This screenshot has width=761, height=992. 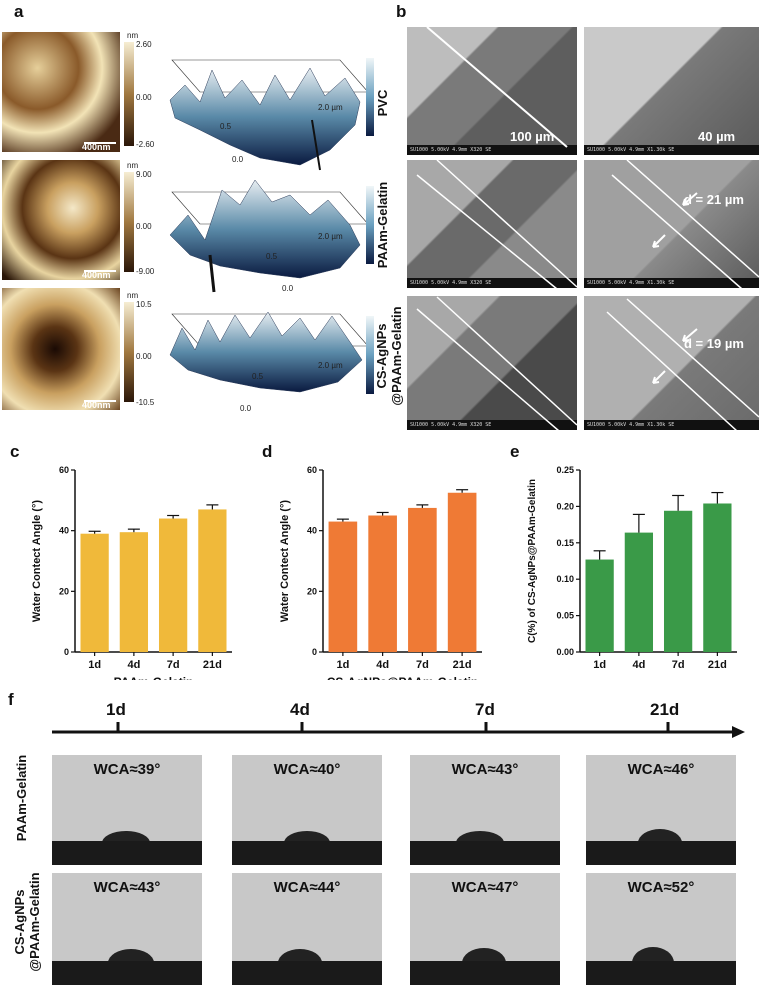 What do you see at coordinates (565, 652) in the screenshot?
I see `y-tick-label: 0.00` at bounding box center [565, 652].